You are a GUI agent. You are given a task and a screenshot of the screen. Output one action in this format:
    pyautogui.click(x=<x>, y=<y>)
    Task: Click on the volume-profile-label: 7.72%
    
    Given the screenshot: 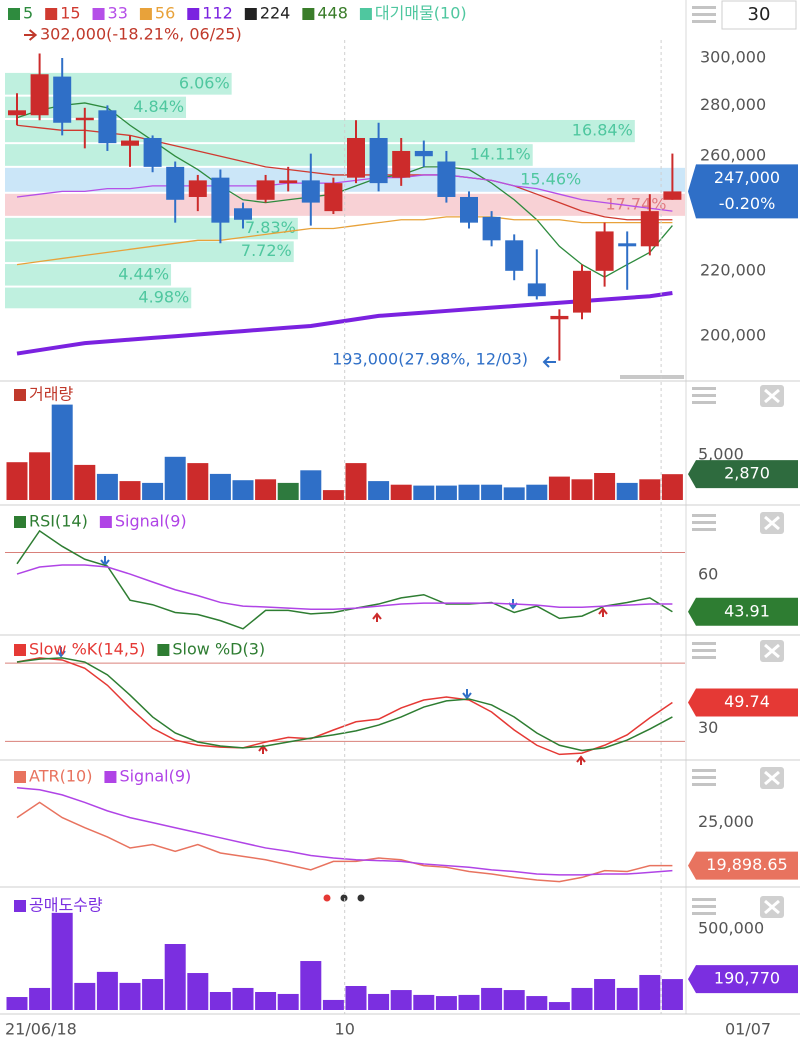 What is the action you would take?
    pyautogui.click(x=266, y=250)
    